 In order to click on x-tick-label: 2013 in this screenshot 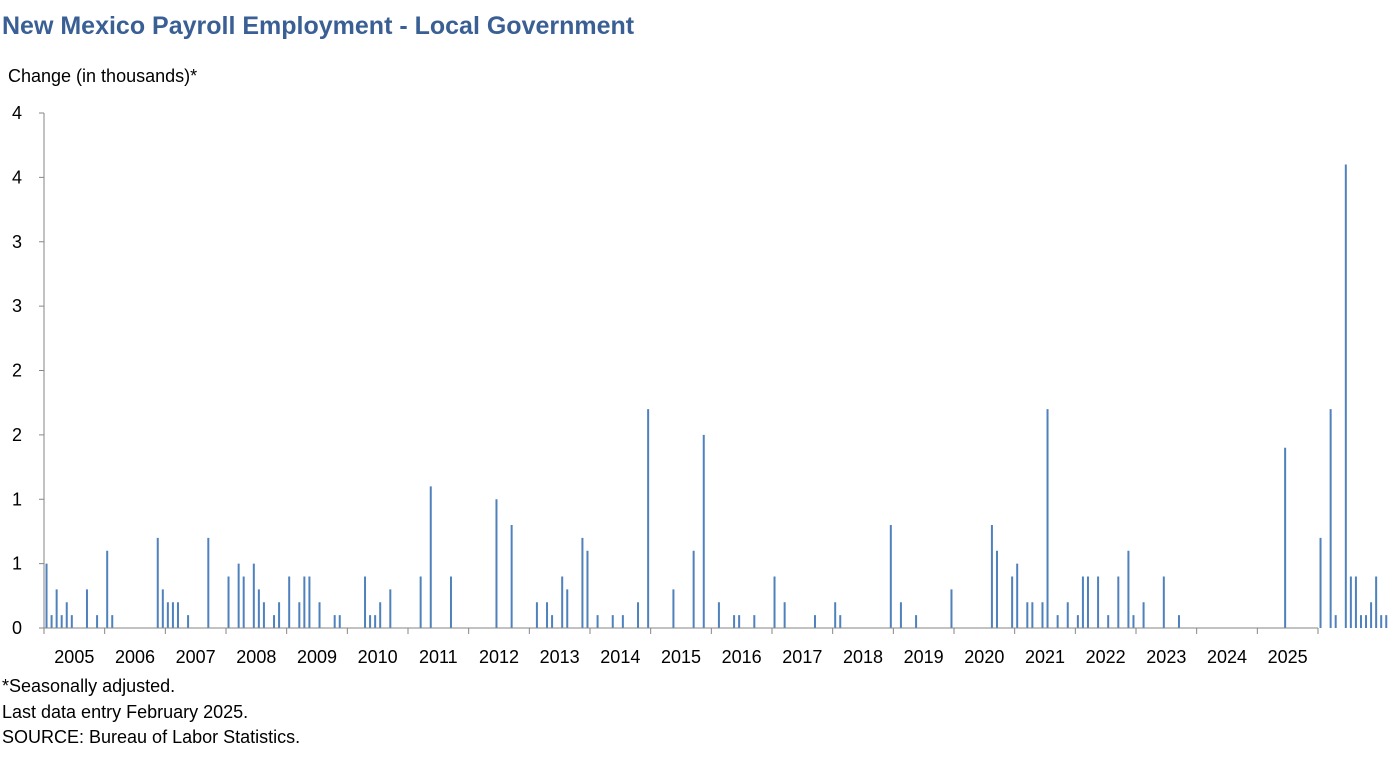, I will do `click(560, 657)`.